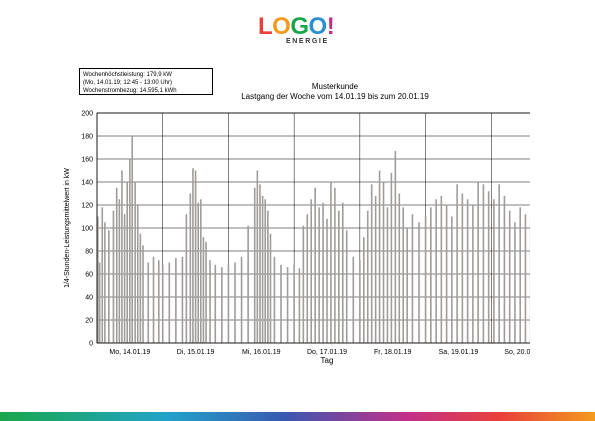 The image size is (595, 421). What do you see at coordinates (87, 183) in the screenshot?
I see `y-tick-label: 140` at bounding box center [87, 183].